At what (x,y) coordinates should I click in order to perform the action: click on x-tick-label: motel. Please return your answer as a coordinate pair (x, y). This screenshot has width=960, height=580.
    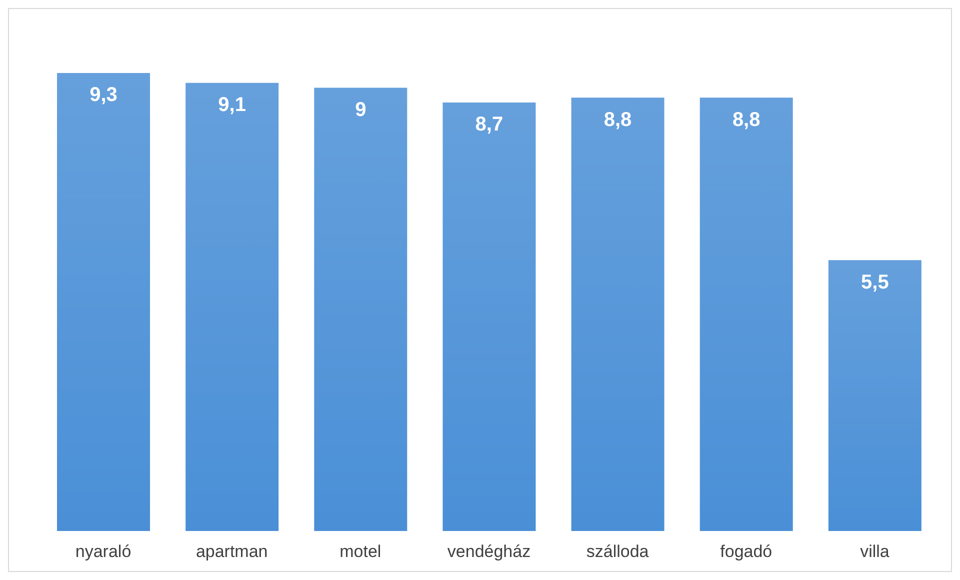
    Looking at the image, I should click on (361, 552).